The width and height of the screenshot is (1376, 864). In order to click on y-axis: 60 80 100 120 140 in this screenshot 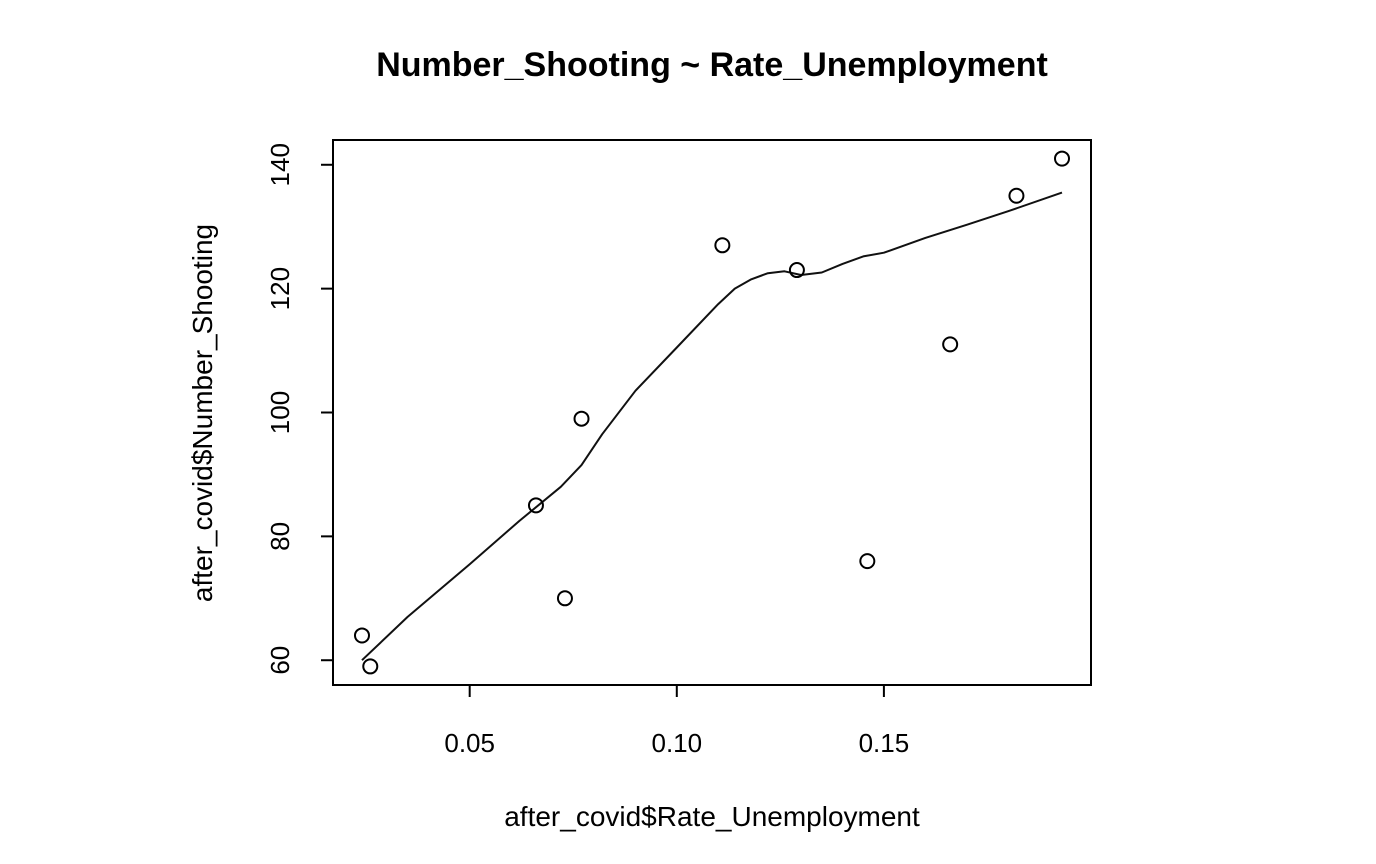, I will do `click(299, 409)`.